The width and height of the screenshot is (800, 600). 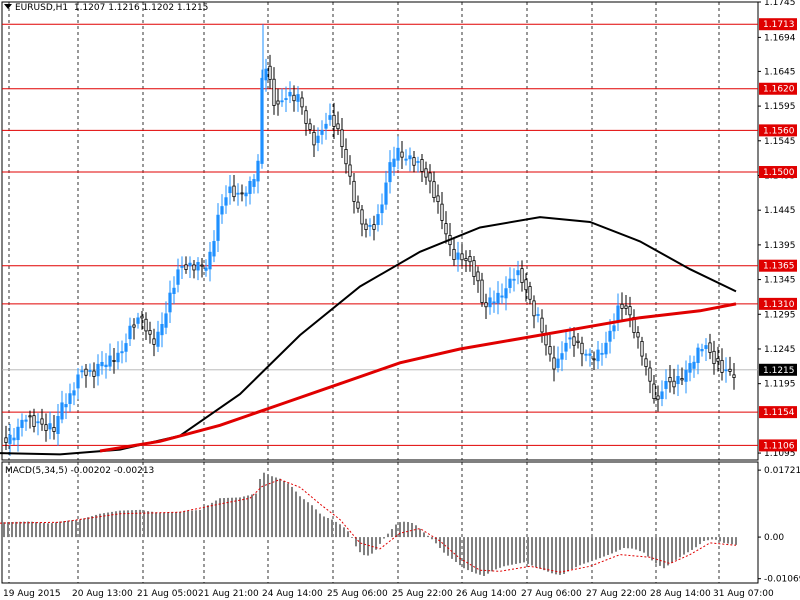 What do you see at coordinates (80, 471) in the screenshot?
I see `macd-header: MACD(5,34,5) -0.00202 -0.00213` at bounding box center [80, 471].